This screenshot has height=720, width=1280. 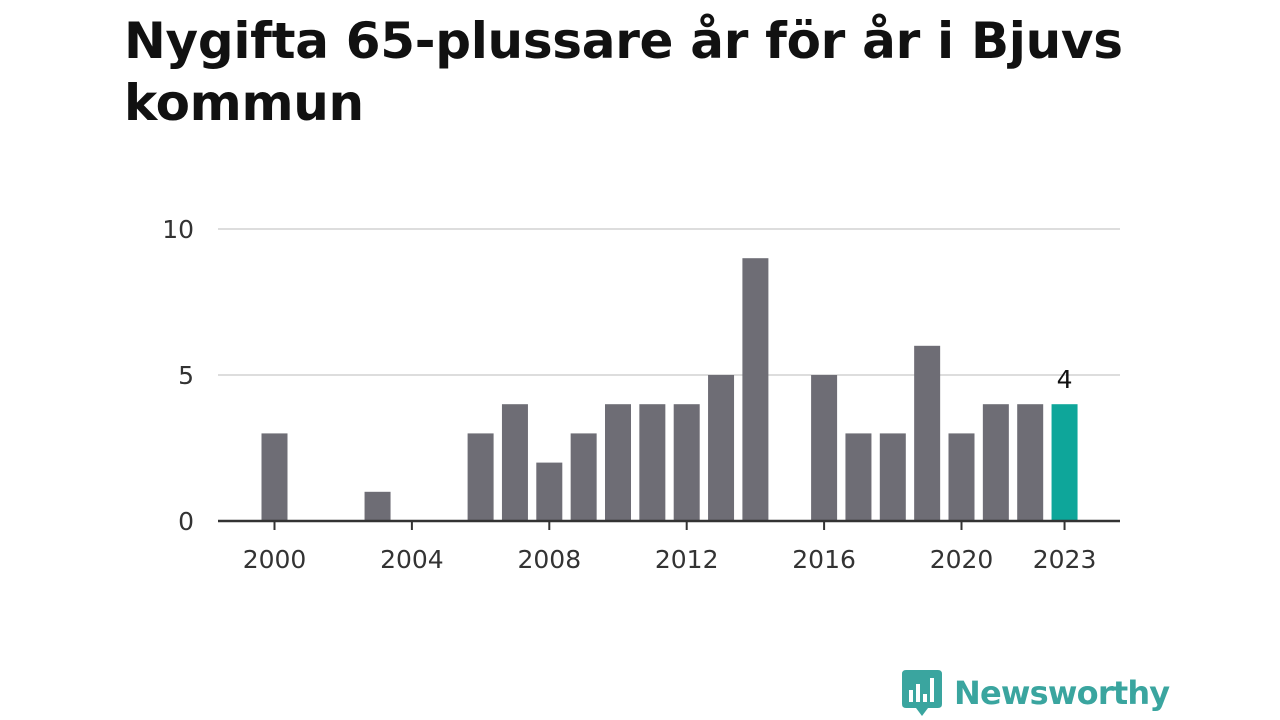 I want to click on x-tick-label: 2012, so click(x=687, y=559).